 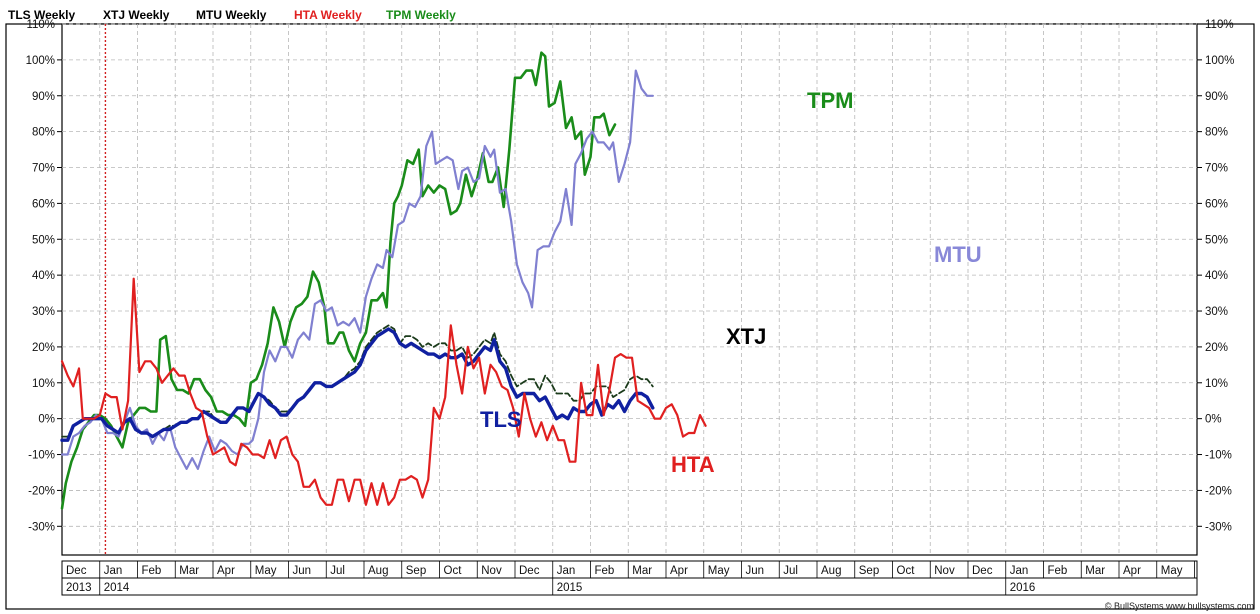 What do you see at coordinates (958, 254) in the screenshot?
I see `series-label-mtu: MTU` at bounding box center [958, 254].